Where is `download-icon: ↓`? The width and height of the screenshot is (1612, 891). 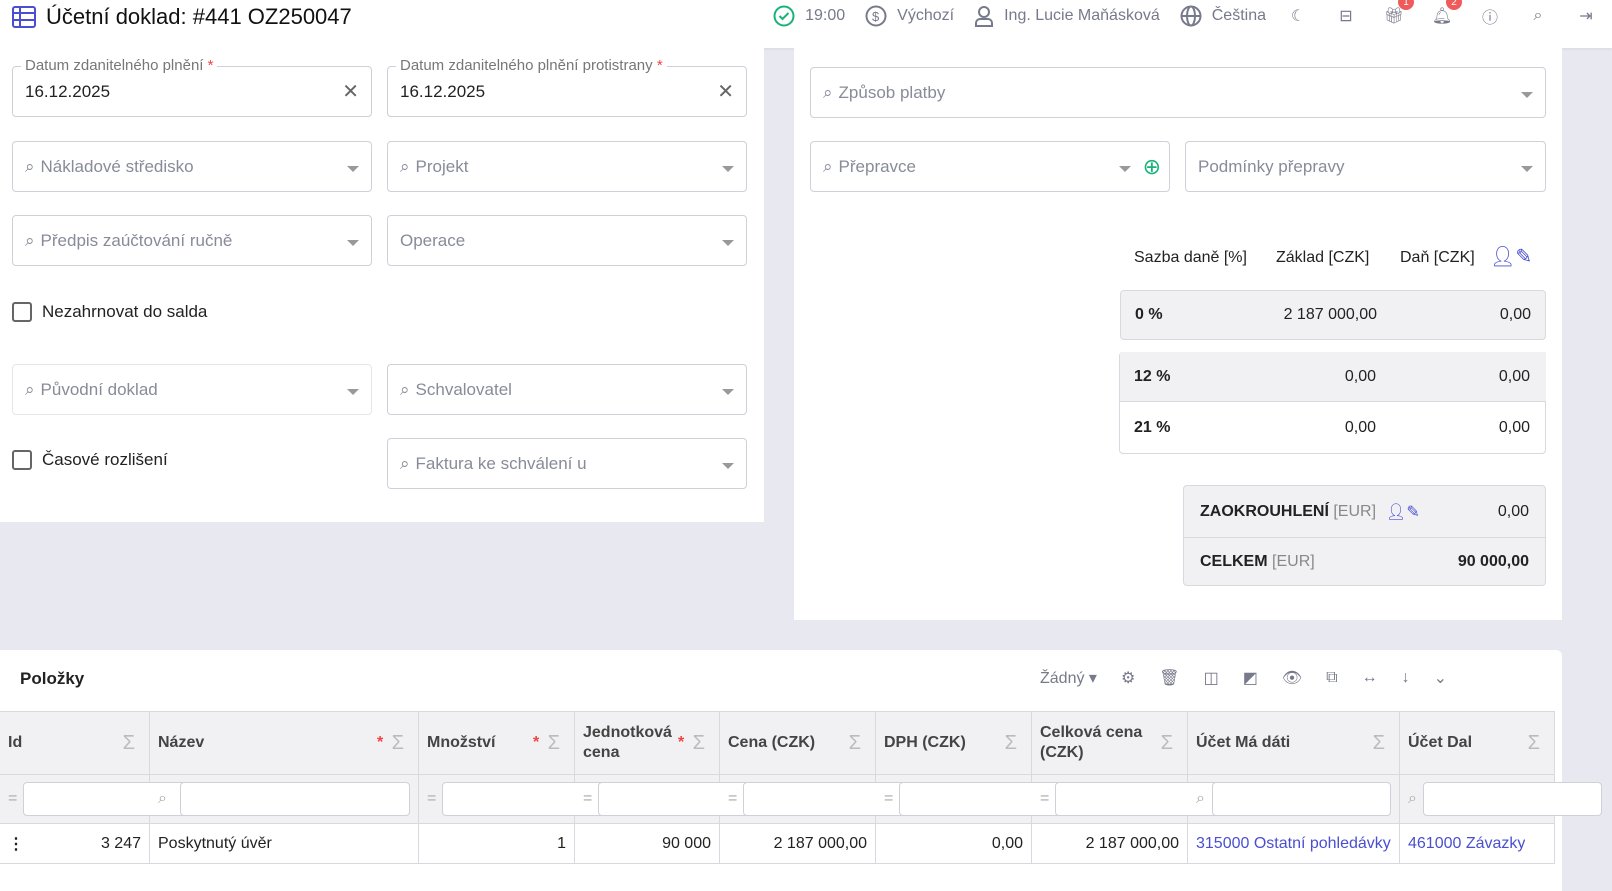 download-icon: ↓ is located at coordinates (1405, 677).